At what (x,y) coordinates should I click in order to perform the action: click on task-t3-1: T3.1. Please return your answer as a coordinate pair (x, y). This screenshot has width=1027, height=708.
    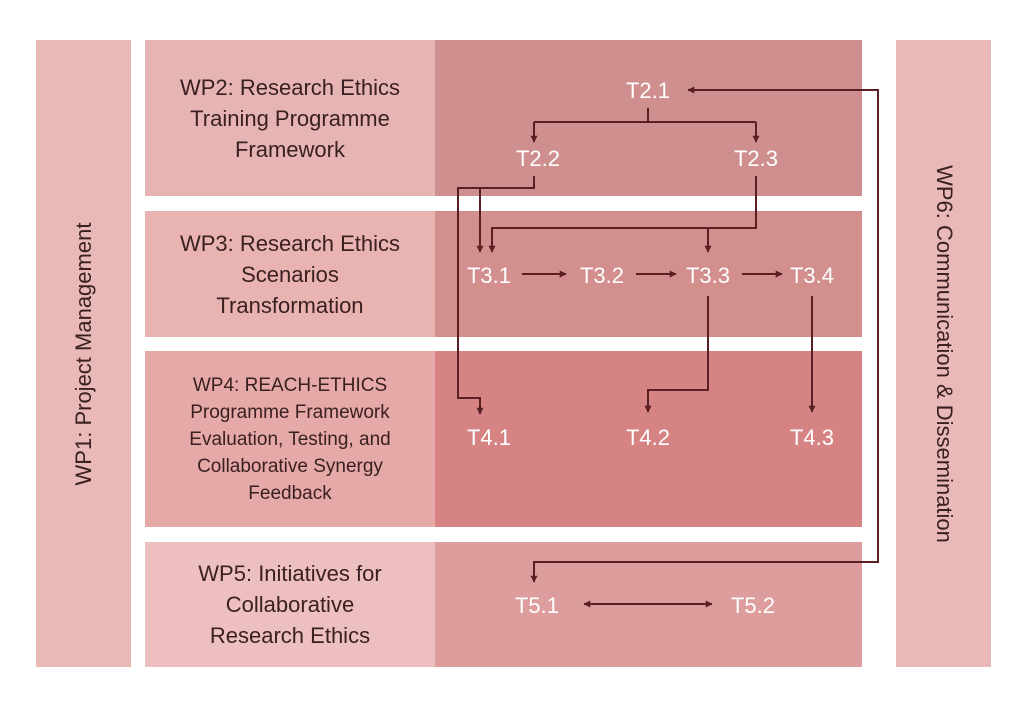
    Looking at the image, I should click on (489, 275).